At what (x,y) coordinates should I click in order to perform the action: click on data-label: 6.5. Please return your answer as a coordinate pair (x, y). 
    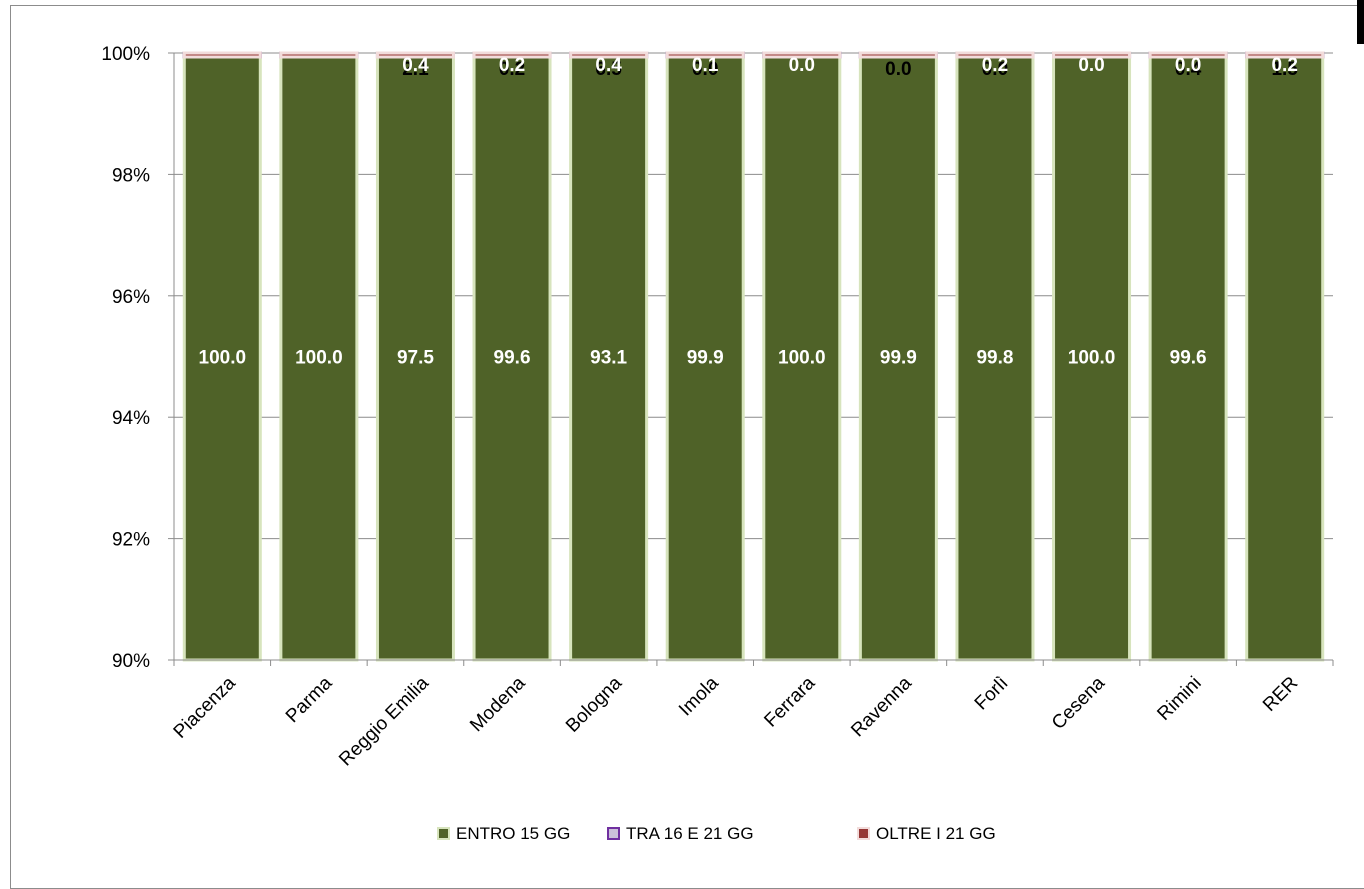
    Looking at the image, I should click on (608, 69).